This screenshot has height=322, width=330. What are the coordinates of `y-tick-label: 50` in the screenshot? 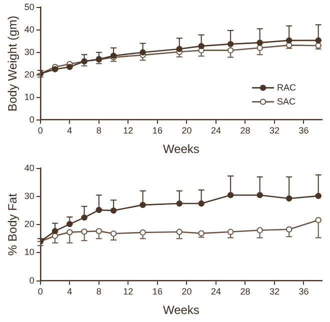 It's located at (29, 7).